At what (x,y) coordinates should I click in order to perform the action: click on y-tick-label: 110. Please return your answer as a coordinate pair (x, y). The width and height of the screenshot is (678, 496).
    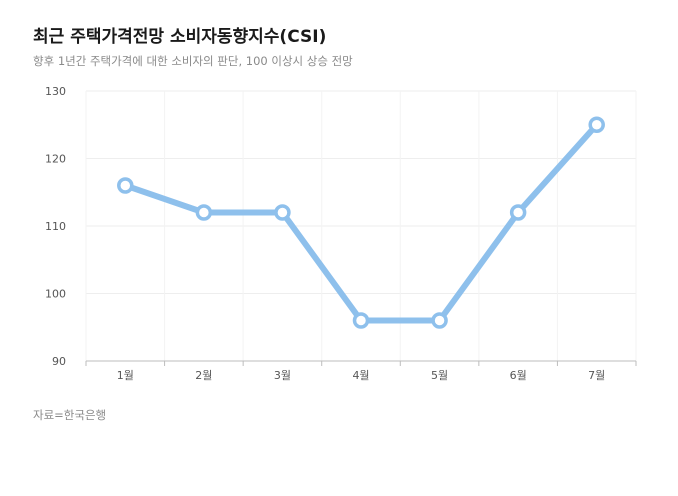
    Looking at the image, I should click on (55, 226).